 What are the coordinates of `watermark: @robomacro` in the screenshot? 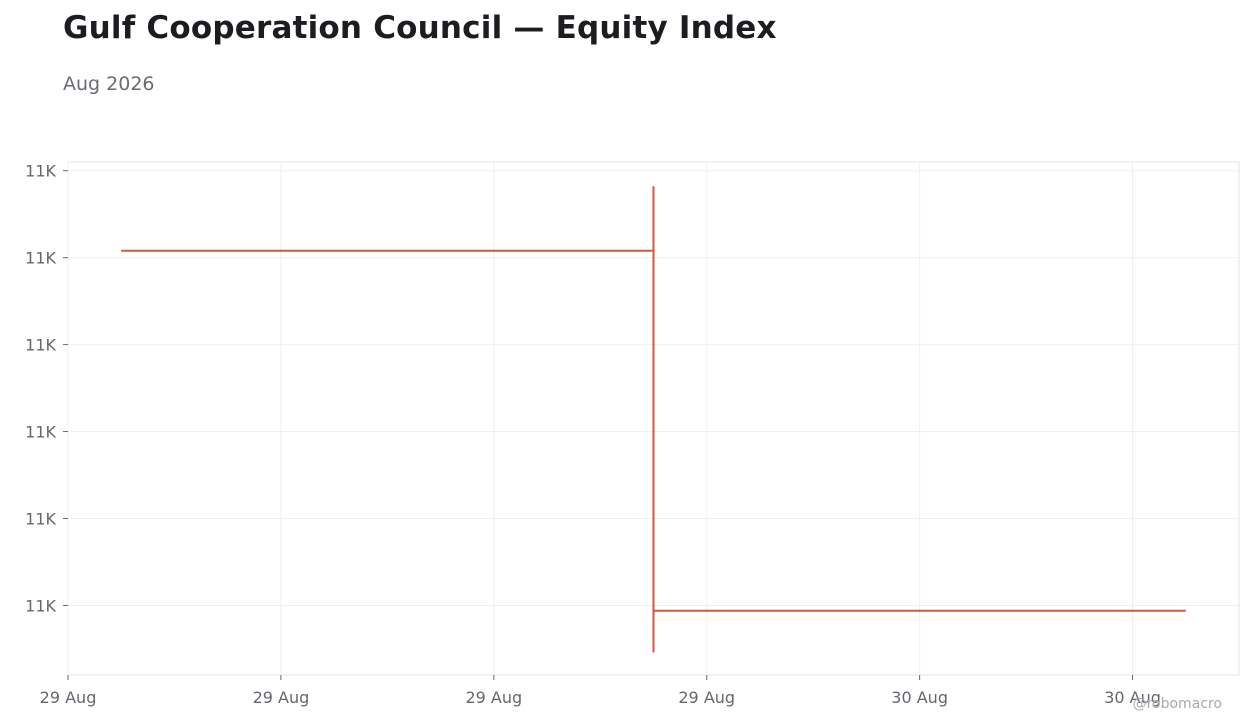 It's located at (1177, 704).